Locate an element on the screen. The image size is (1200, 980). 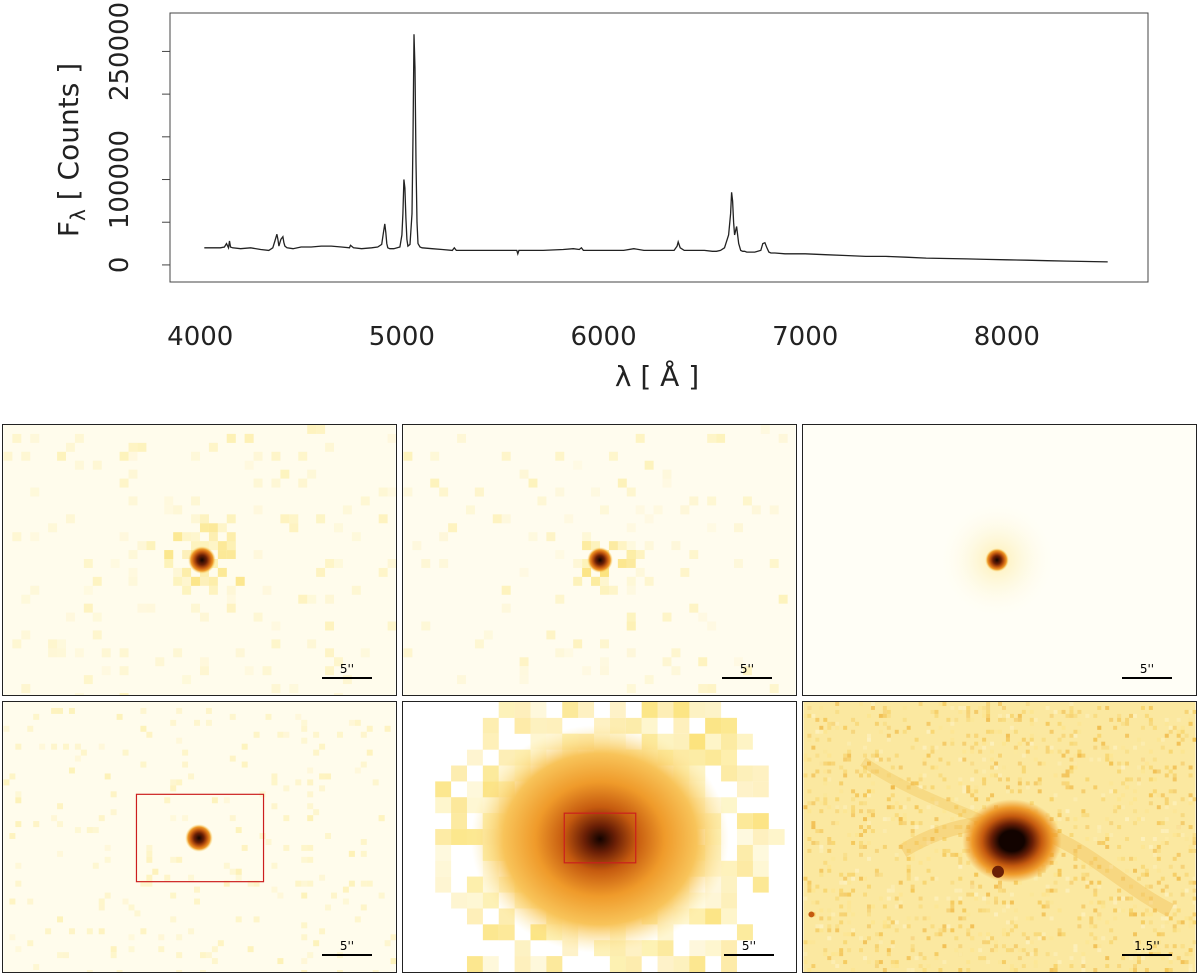
y-tick-label: 0 is located at coordinates (120, 265).